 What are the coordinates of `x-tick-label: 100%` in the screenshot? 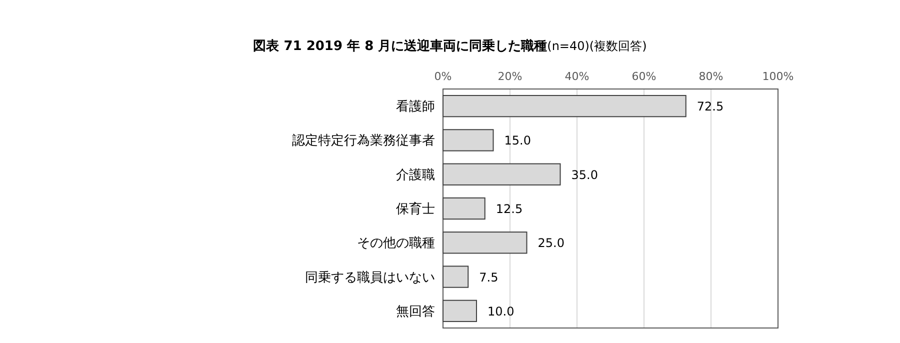 It's located at (778, 76).